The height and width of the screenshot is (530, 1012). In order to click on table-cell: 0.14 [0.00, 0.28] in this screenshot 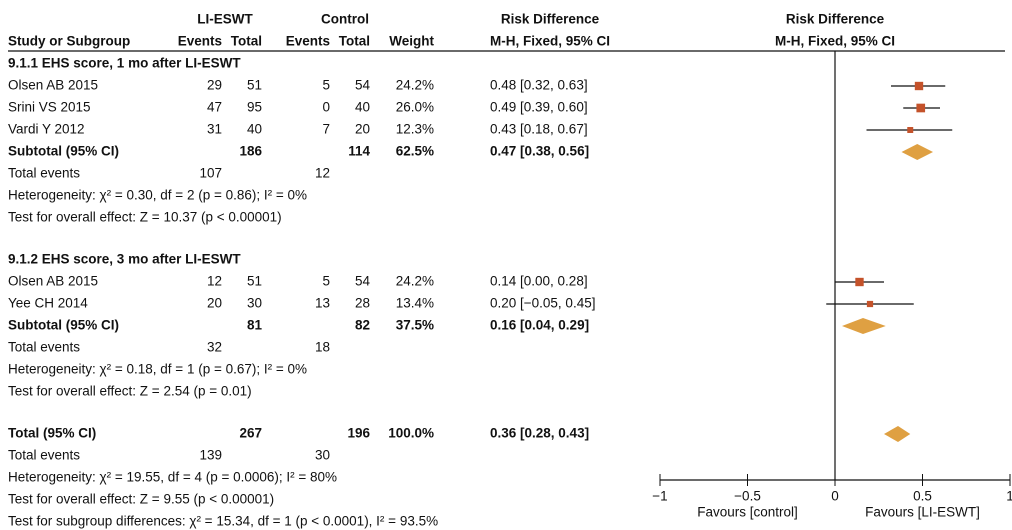, I will do `click(539, 281)`.